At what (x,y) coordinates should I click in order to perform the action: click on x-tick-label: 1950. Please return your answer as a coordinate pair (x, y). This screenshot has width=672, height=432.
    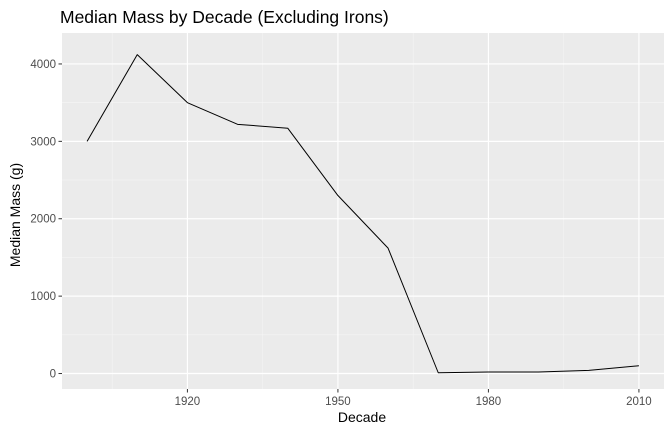
    Looking at the image, I should click on (338, 402).